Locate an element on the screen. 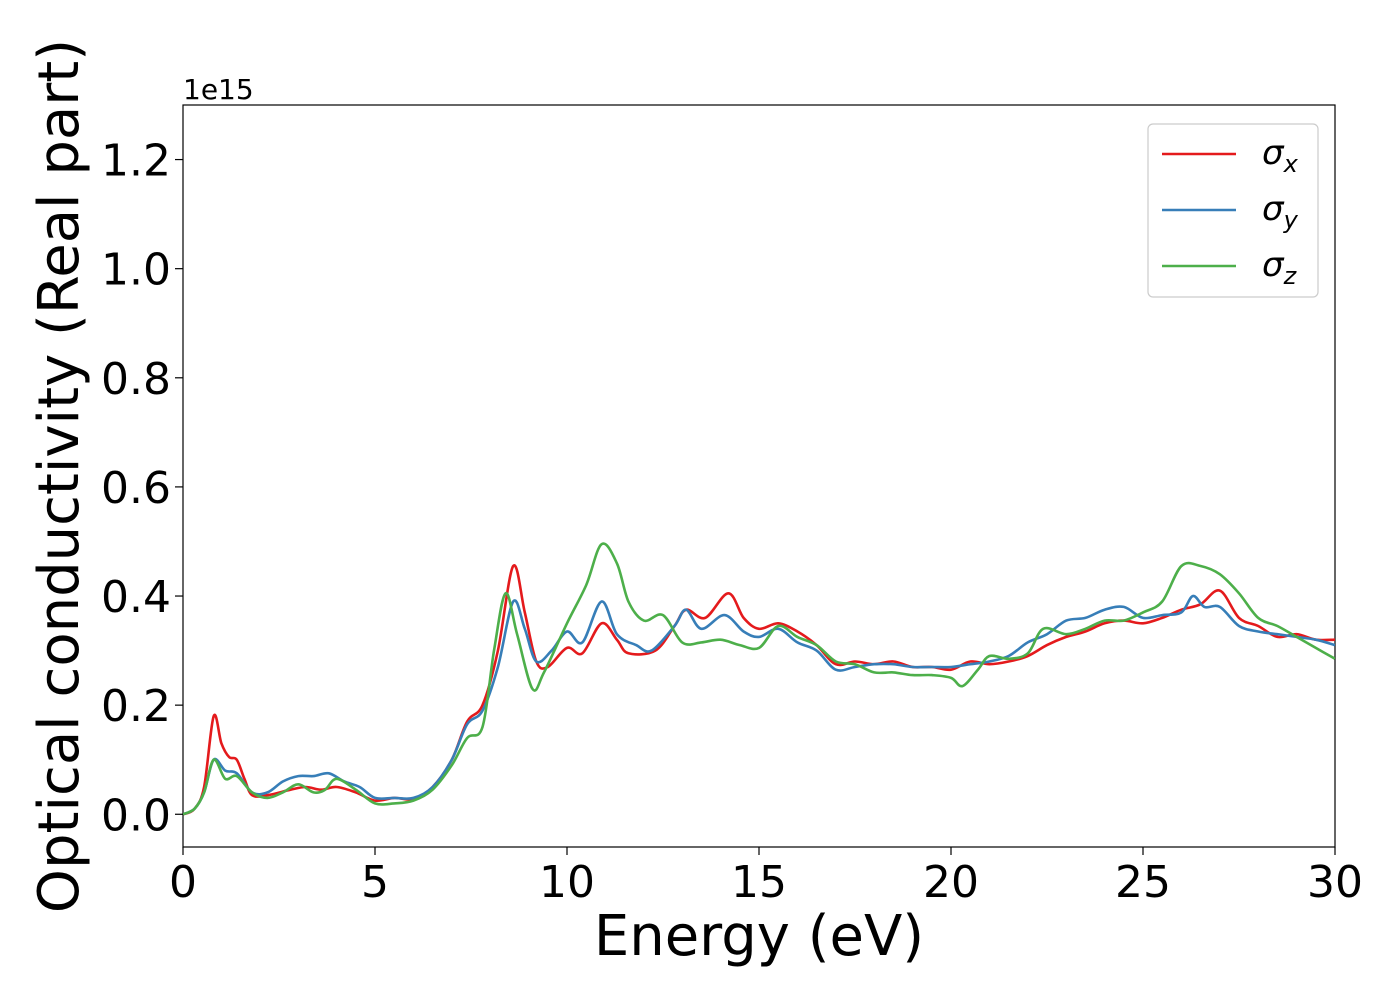 The width and height of the screenshot is (1400, 1000). x-tick-label: 30 is located at coordinates (1335, 882).